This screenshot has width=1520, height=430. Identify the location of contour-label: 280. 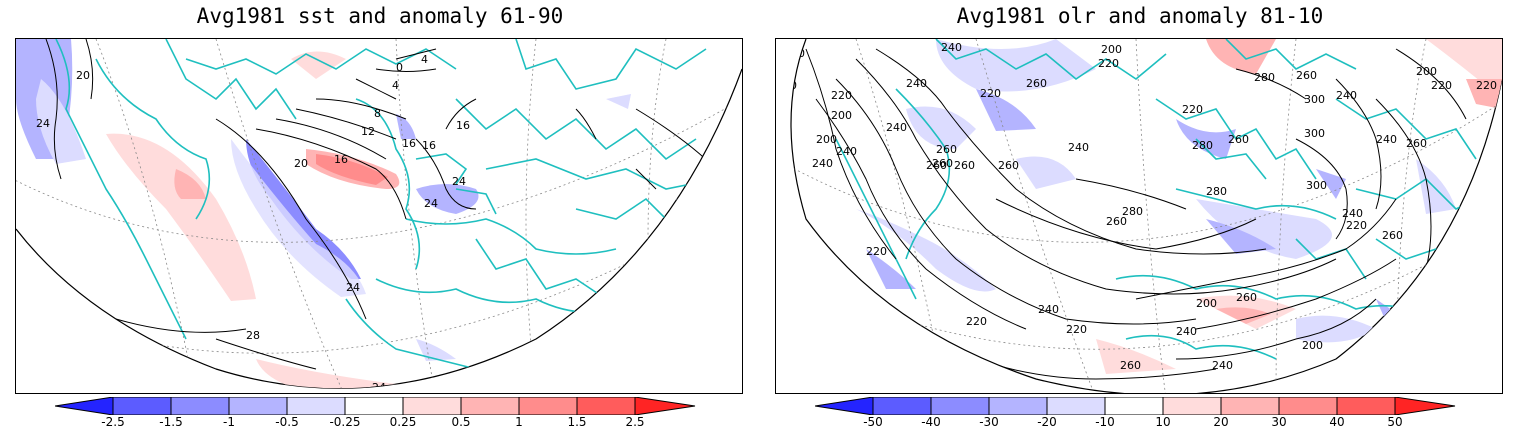
(1132, 211).